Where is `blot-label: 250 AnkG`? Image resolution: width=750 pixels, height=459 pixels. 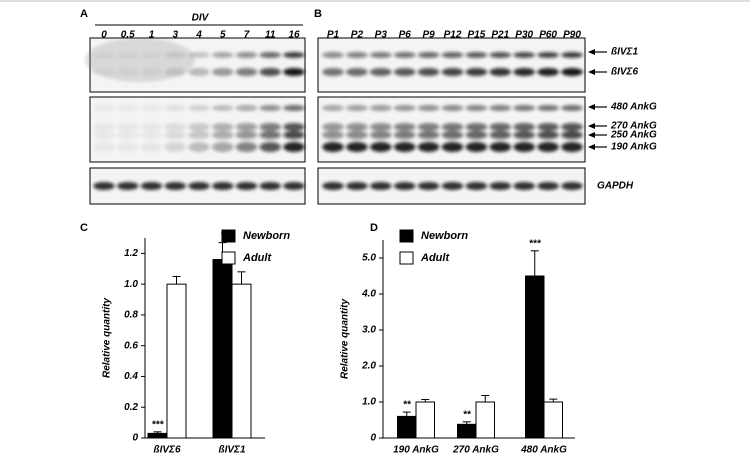 blot-label: 250 AnkG is located at coordinates (633, 135).